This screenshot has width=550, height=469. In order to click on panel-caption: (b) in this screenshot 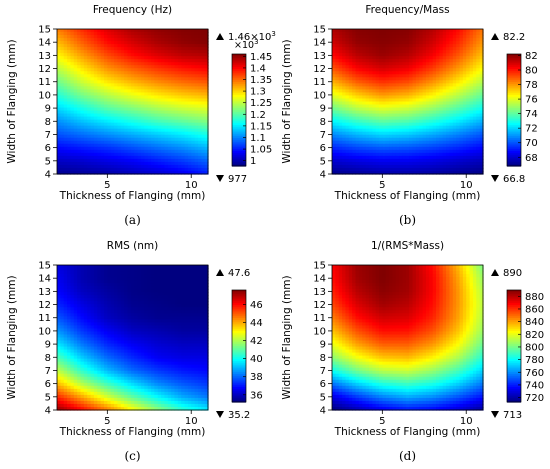, I will do `click(407, 220)`.